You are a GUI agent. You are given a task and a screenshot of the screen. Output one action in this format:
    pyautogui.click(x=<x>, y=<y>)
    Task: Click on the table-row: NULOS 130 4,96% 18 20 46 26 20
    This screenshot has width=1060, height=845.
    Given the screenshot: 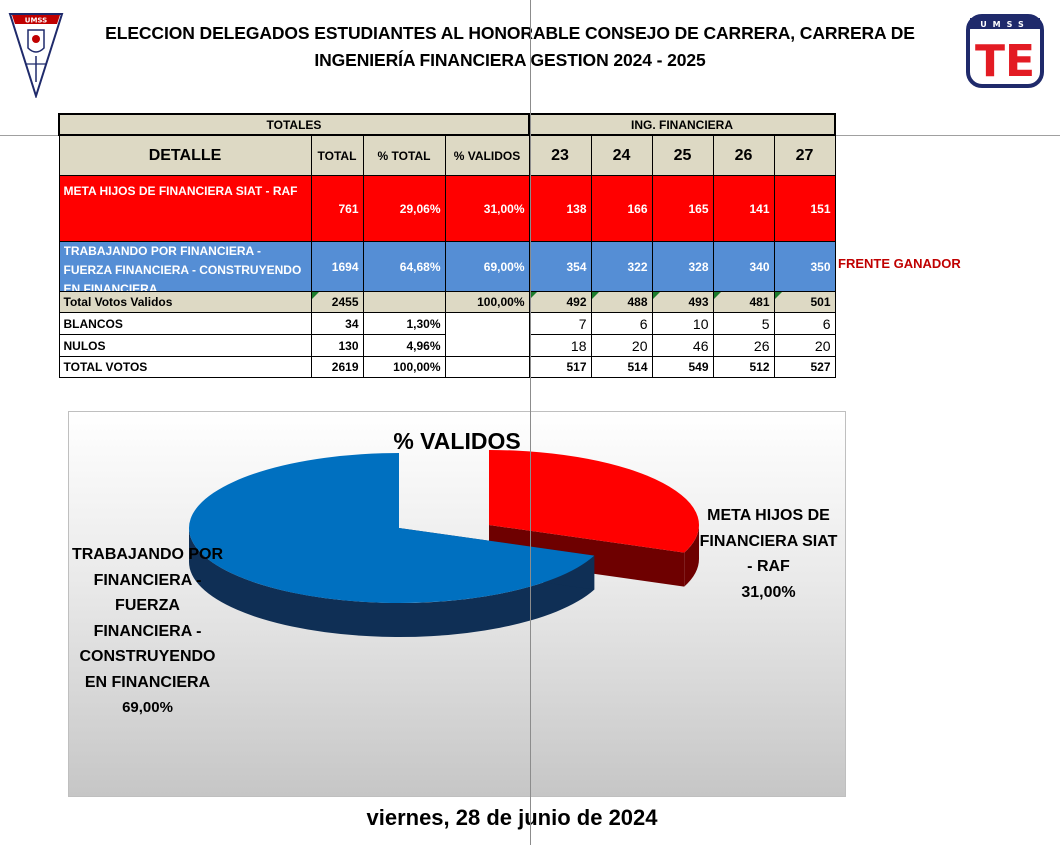 What is the action you would take?
    pyautogui.click(x=447, y=345)
    